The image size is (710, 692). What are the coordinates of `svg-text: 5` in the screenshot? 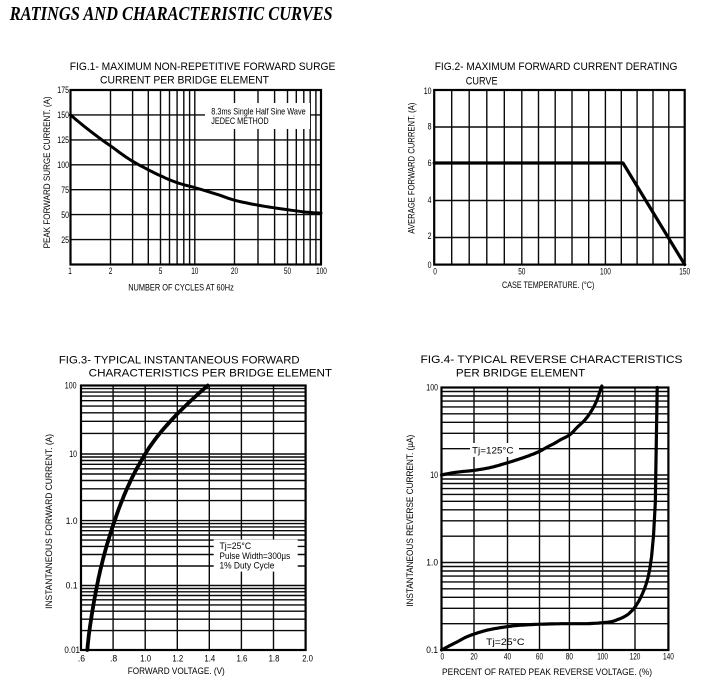 It's located at (161, 271).